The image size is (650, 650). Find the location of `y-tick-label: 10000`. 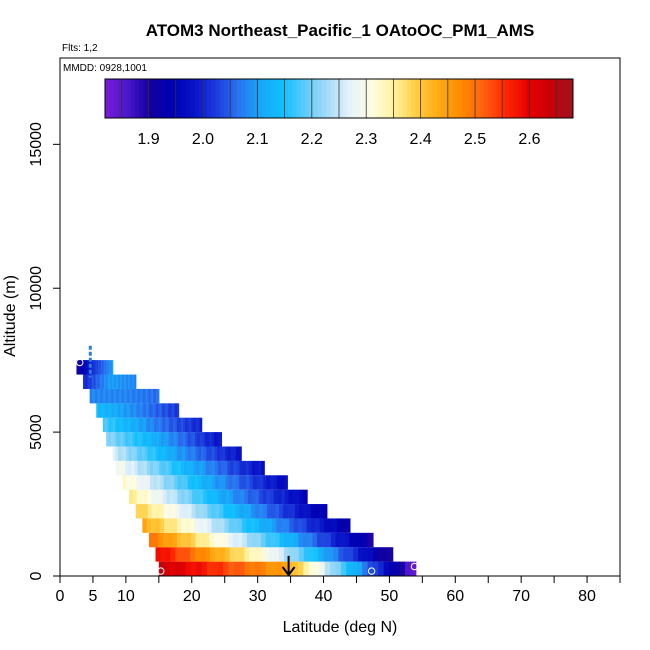

y-tick-label: 10000 is located at coordinates (36, 288).